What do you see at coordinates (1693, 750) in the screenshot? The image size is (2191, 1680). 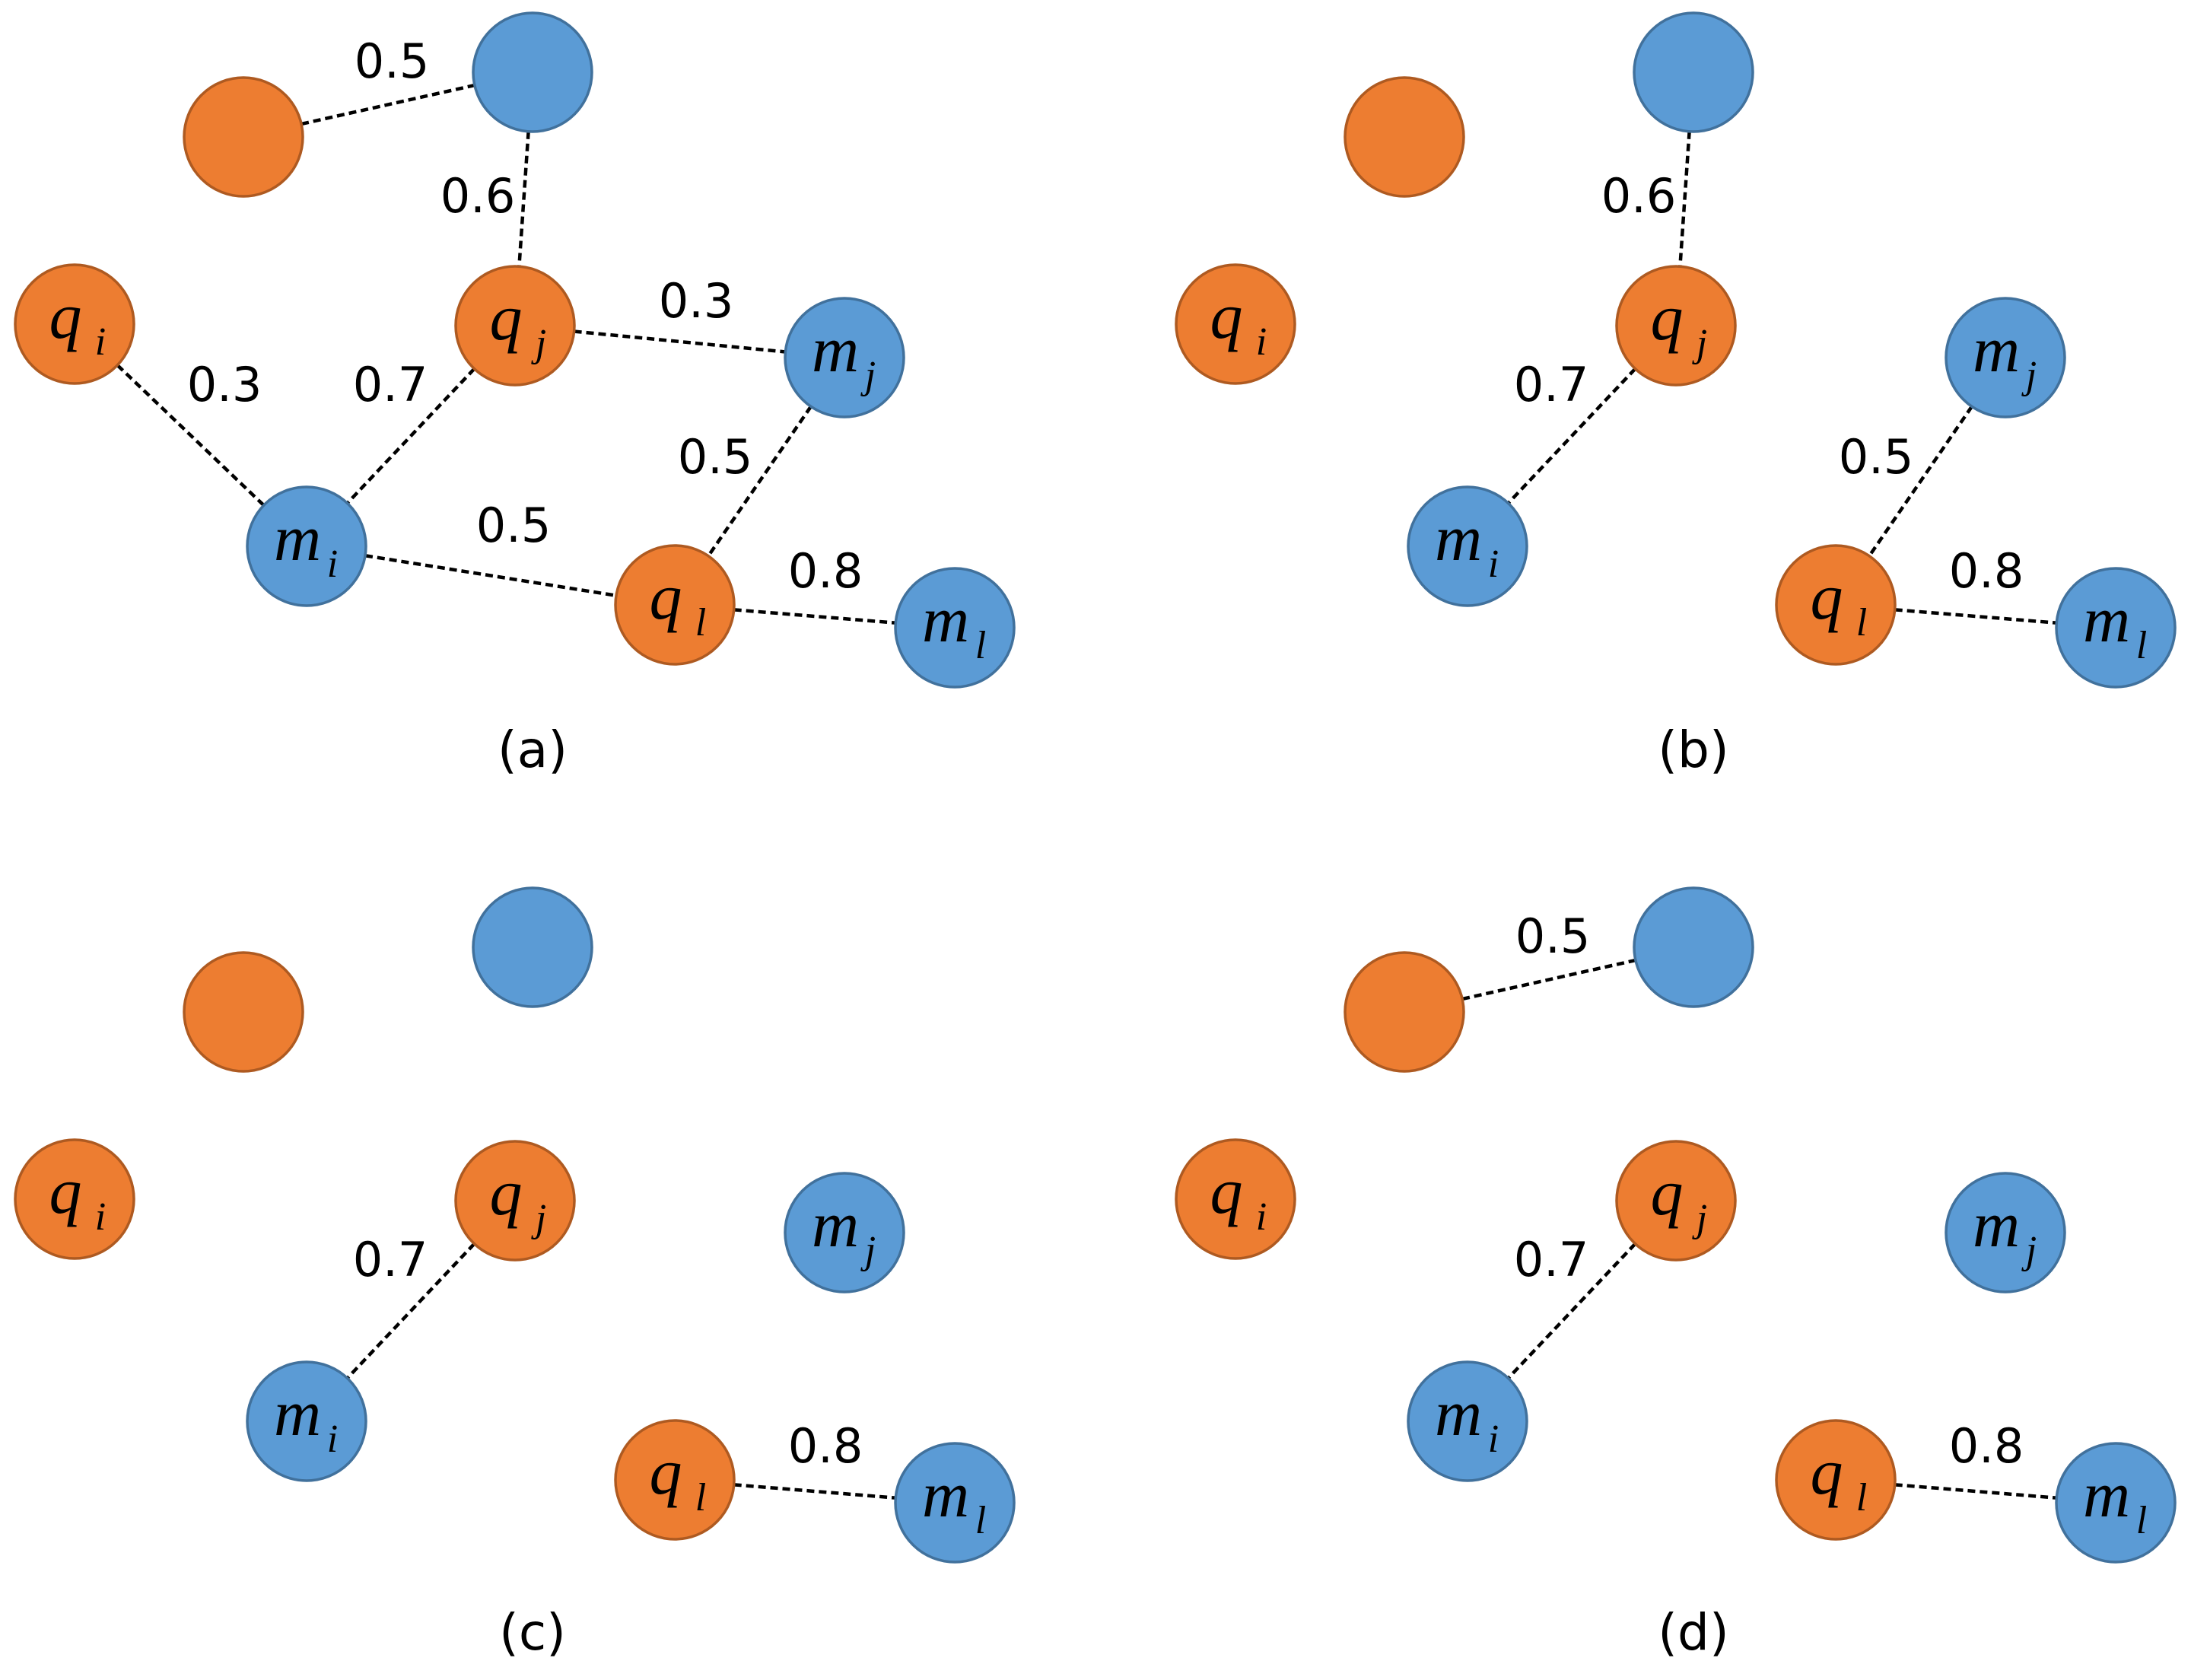 I see `panel-caption: (b)` at bounding box center [1693, 750].